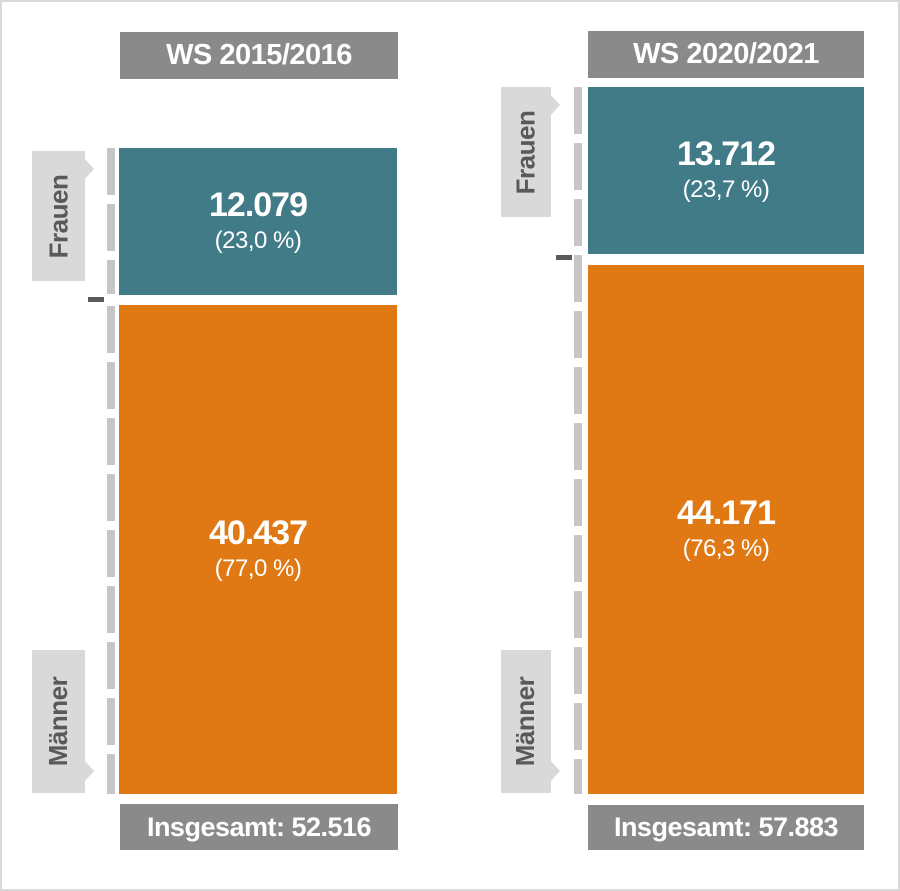 The image size is (900, 891). Describe the element at coordinates (258, 240) in the screenshot. I see `percent-label: (23,0 %)` at that location.